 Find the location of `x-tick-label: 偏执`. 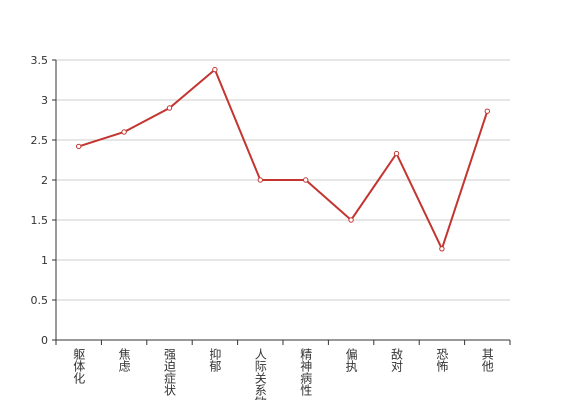

x-tick-label: 偏执 is located at coordinates (351, 360).